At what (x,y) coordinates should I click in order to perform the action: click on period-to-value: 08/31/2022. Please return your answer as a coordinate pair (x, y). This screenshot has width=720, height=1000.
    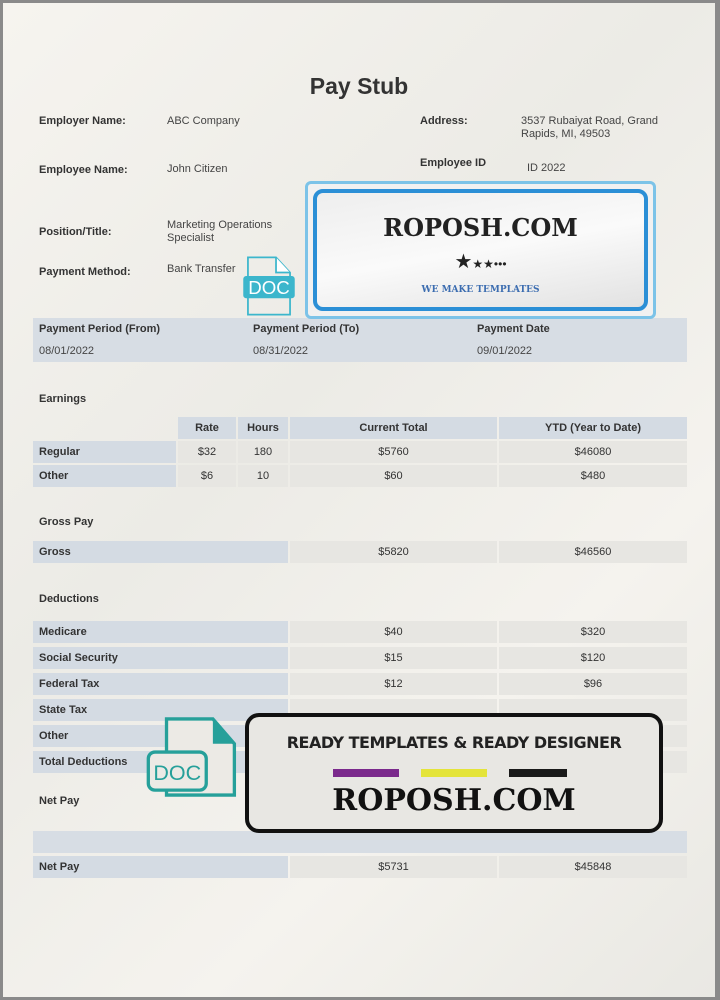
    Looking at the image, I should click on (281, 351).